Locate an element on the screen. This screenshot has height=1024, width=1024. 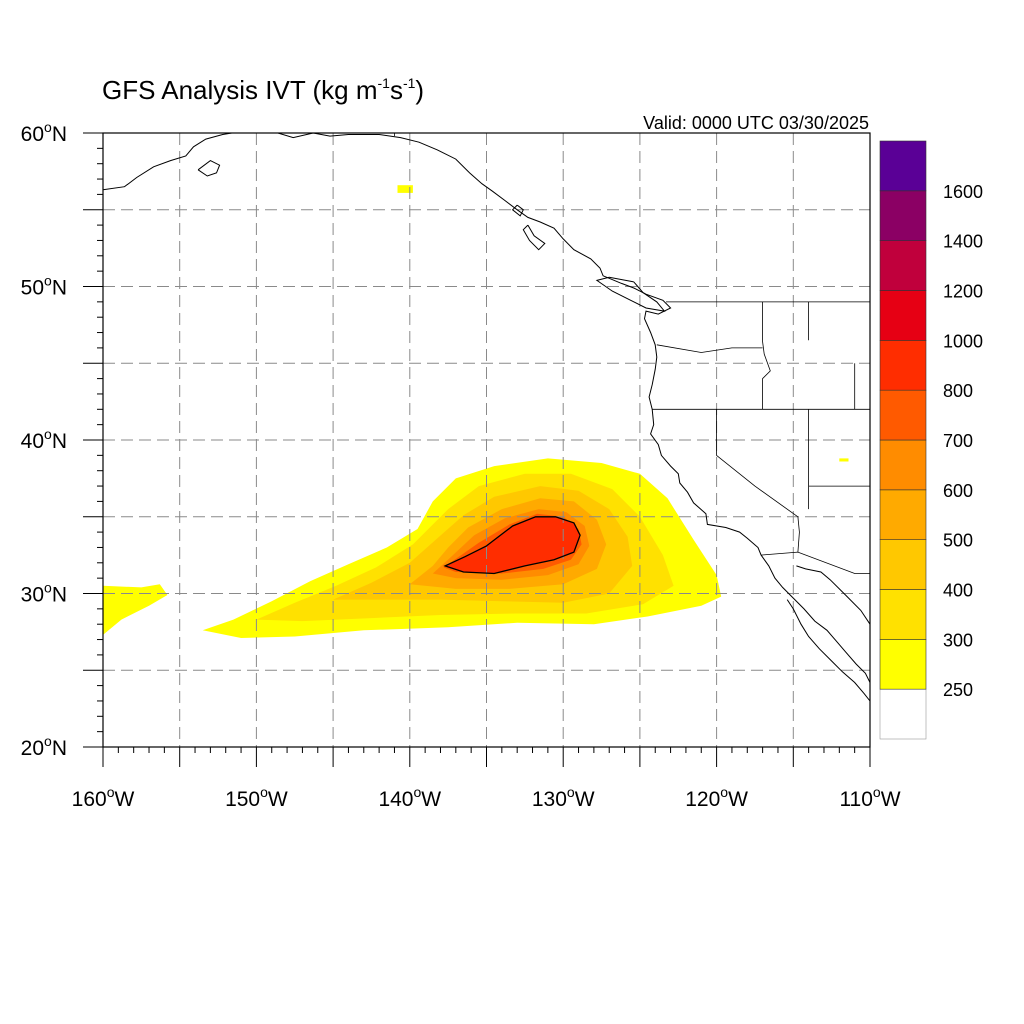
colorbar-label: 1200 is located at coordinates (963, 292).